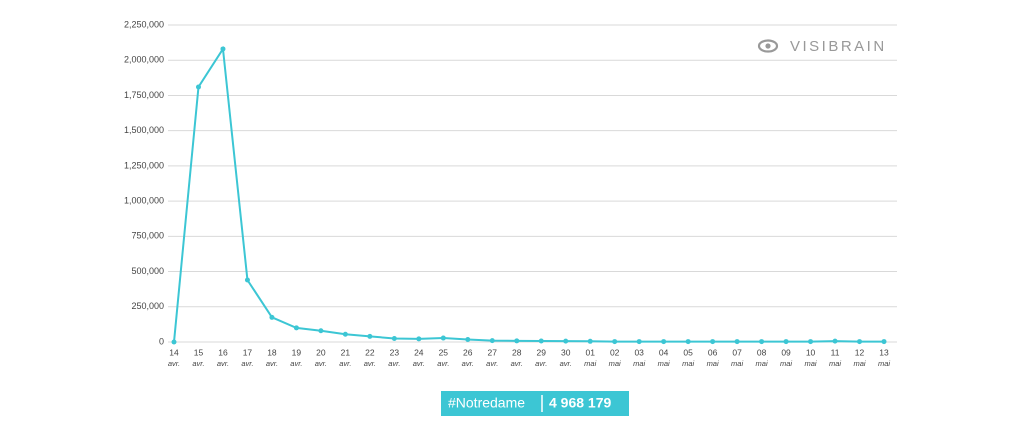  What do you see at coordinates (688, 352) in the screenshot?
I see `x-tick-day: 05` at bounding box center [688, 352].